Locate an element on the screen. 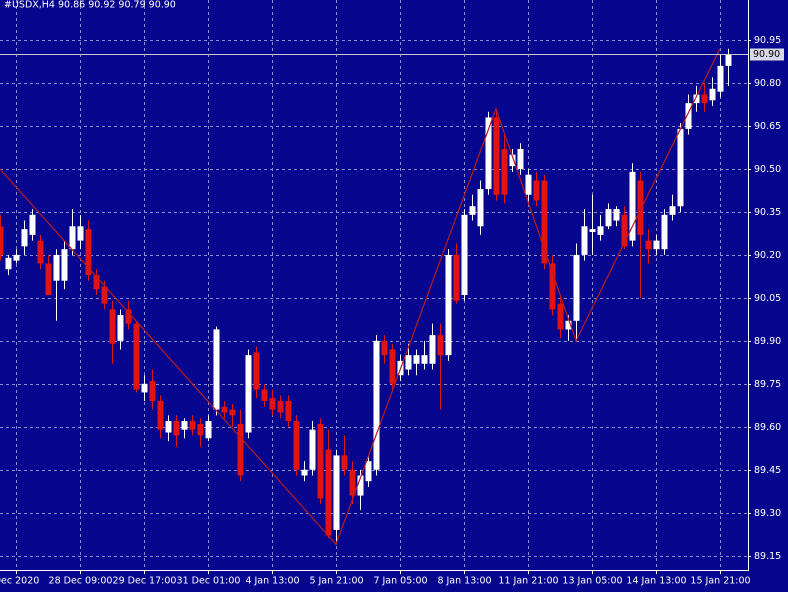 Image resolution: width=788 pixels, height=592 pixels. x-tick-label: 11 Jan 21:00 is located at coordinates (528, 581).